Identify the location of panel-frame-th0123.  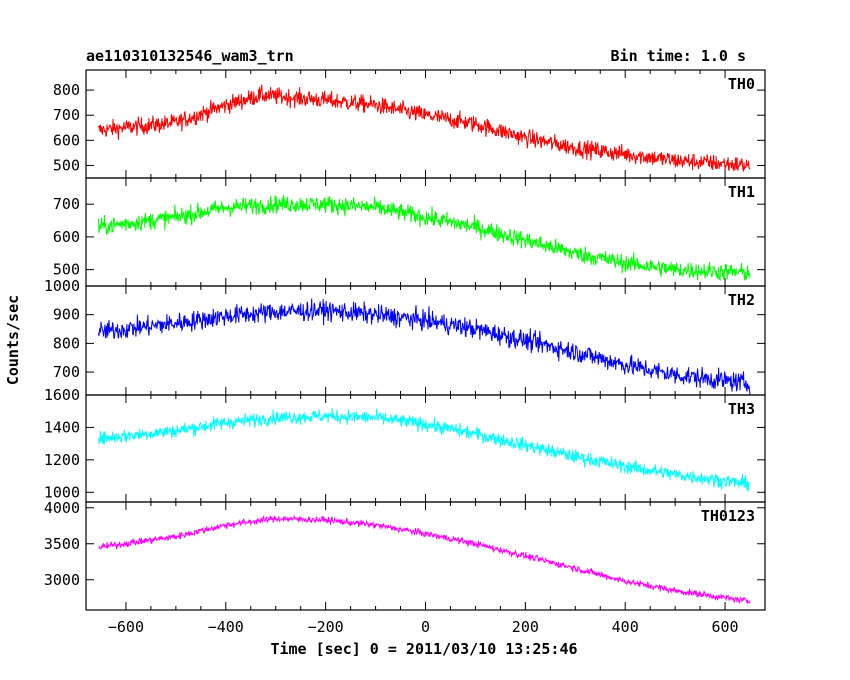
(425, 556).